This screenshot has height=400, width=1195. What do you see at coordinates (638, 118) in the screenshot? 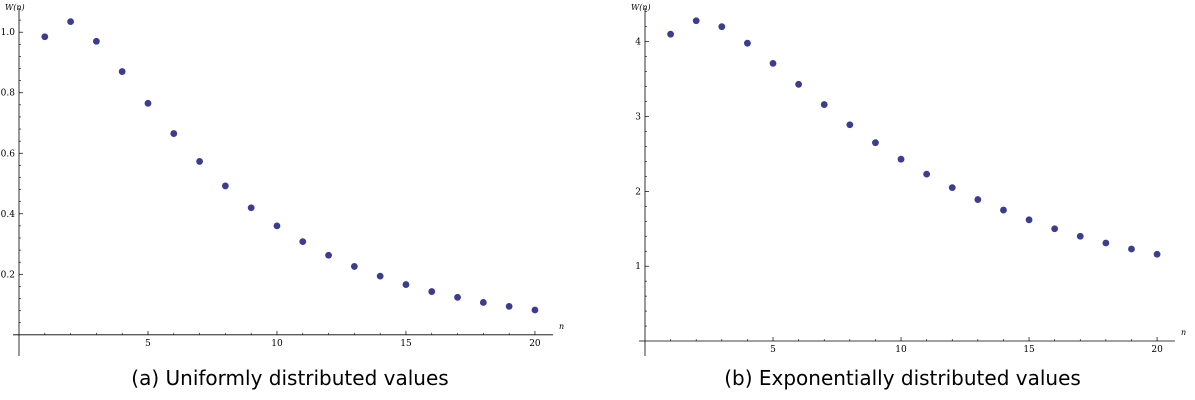
I see `y-tick-label: 3` at bounding box center [638, 118].